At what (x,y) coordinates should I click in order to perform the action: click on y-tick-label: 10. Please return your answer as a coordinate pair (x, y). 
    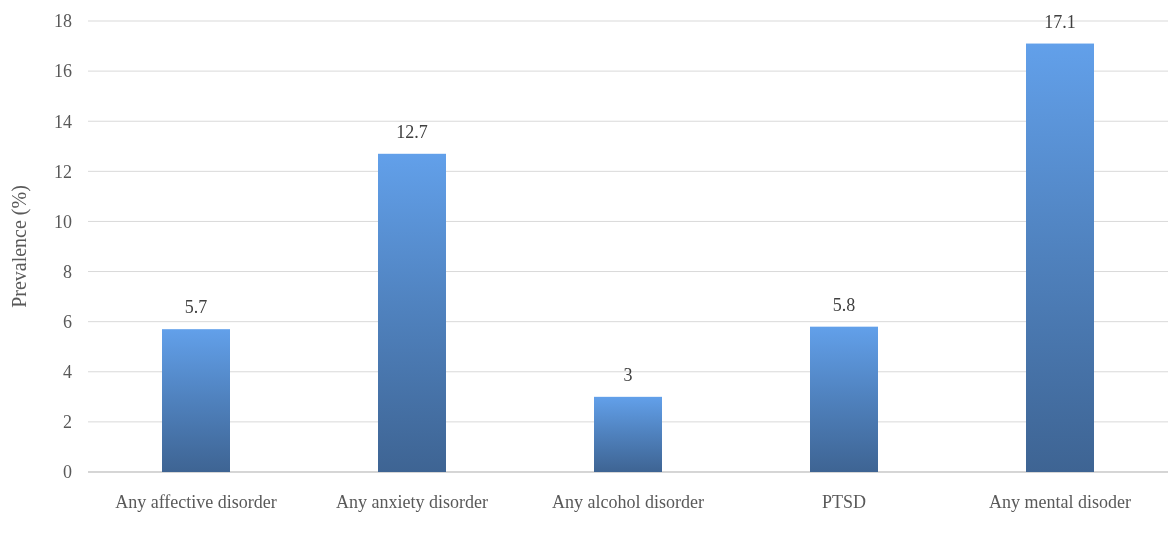
    Looking at the image, I should click on (63, 221).